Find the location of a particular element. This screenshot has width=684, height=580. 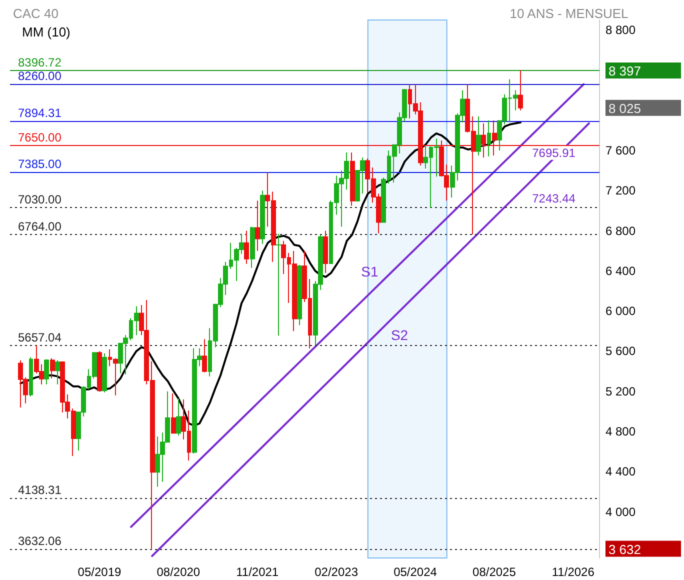

y-tick-label: 4 400 is located at coordinates (620, 471).